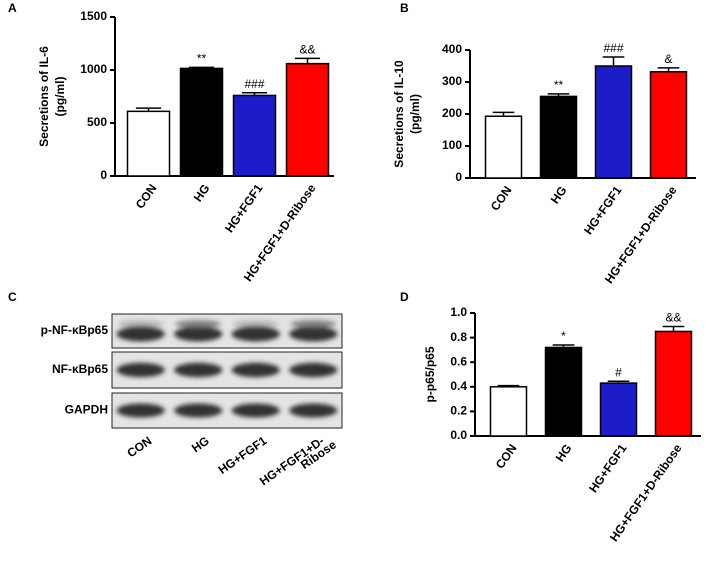 The height and width of the screenshot is (580, 709). Describe the element at coordinates (200, 445) in the screenshot. I see `lane-label: HG` at that location.